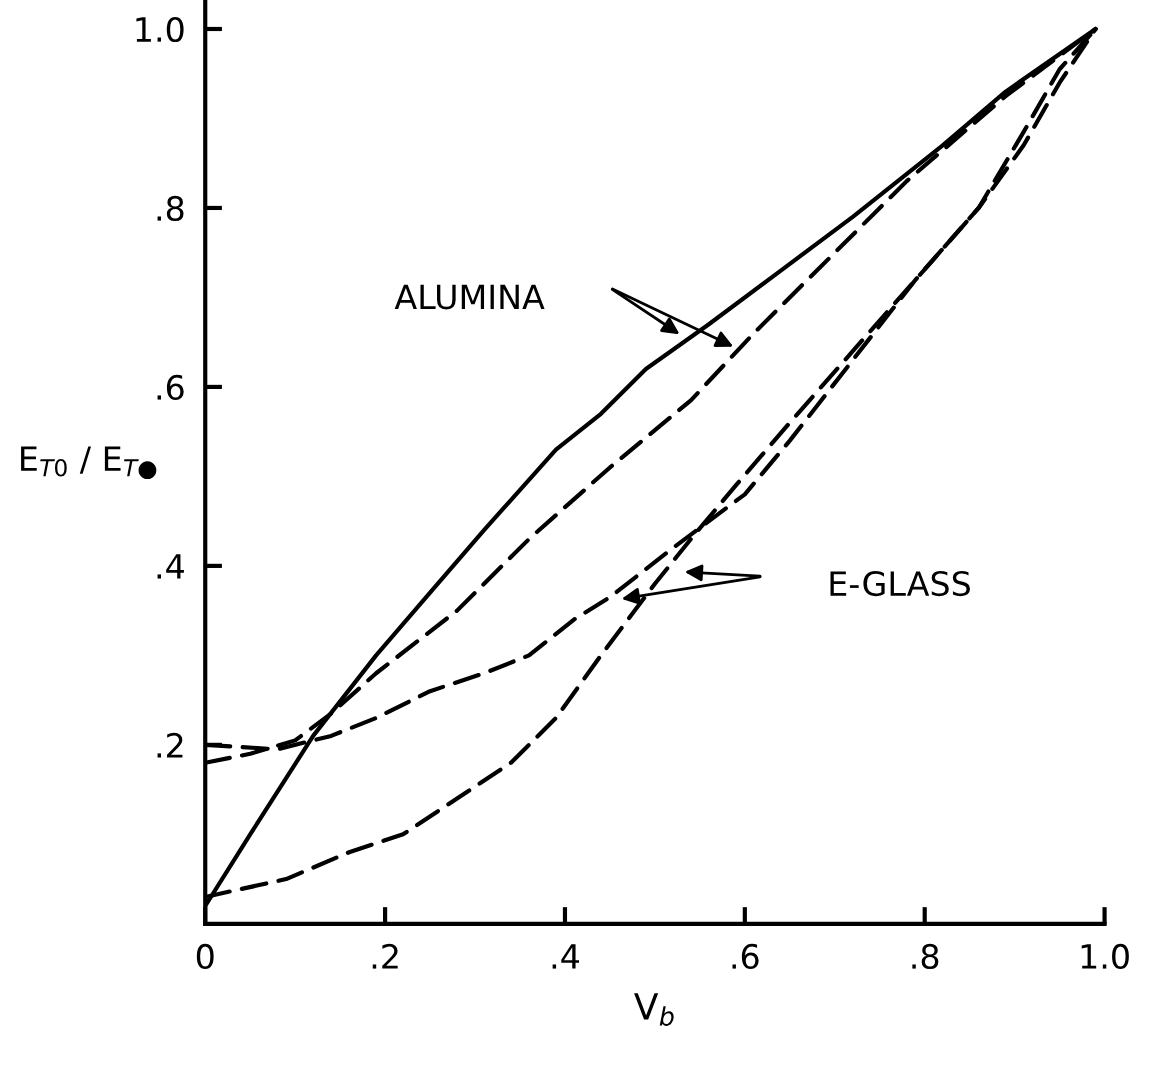 The height and width of the screenshot is (1068, 1153). I want to click on x-tick-label: .4, so click(565, 956).